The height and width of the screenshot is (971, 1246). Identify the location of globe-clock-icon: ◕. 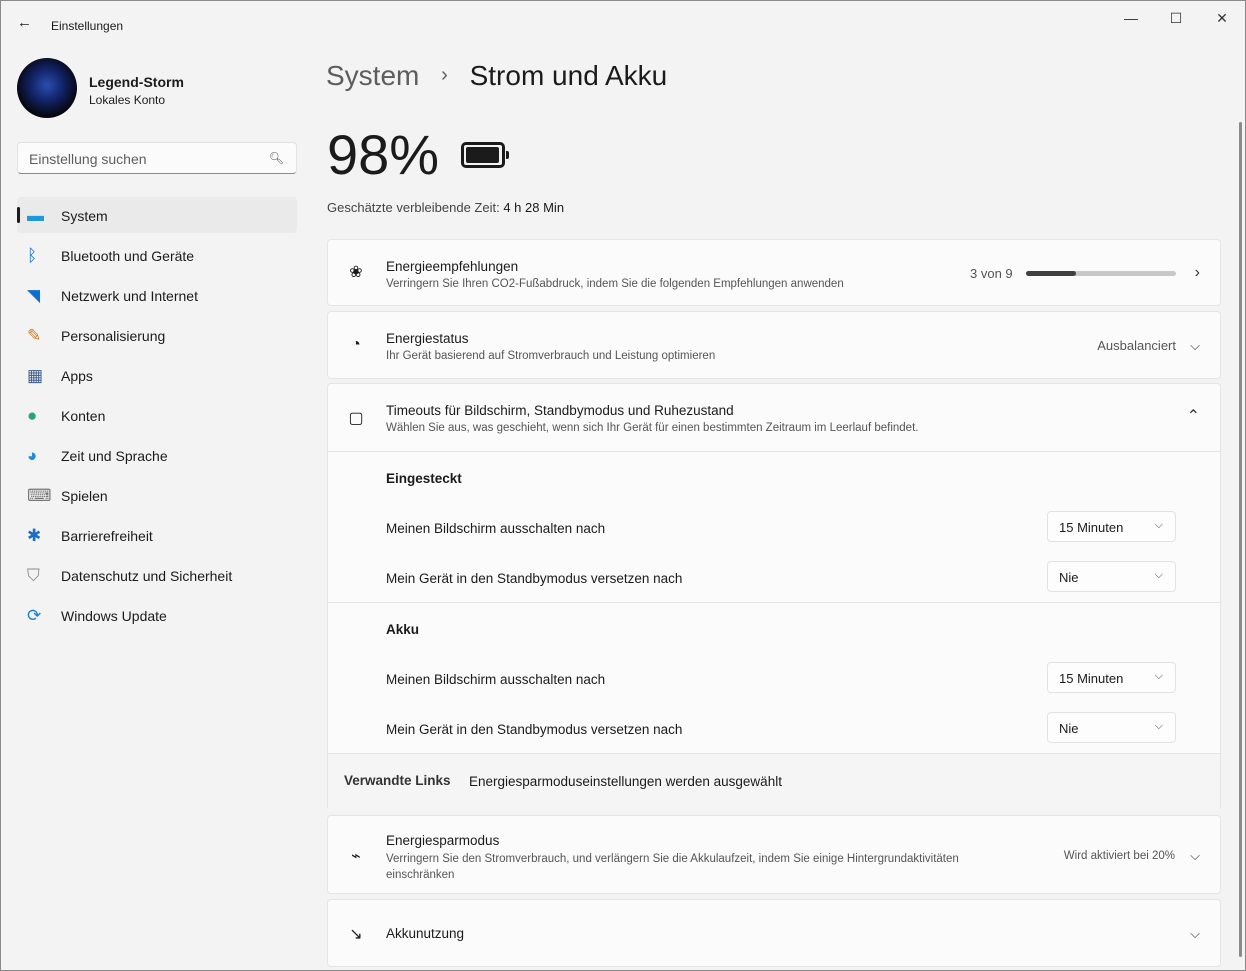
(32, 455).